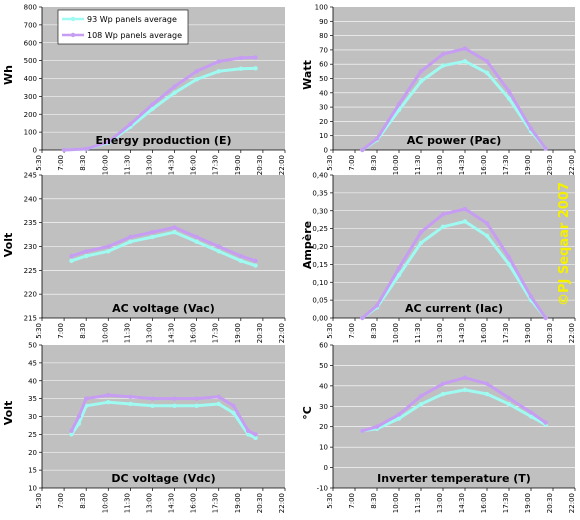  Describe the element at coordinates (35, 151) in the screenshot. I see `y-tick-label: 0` at that location.